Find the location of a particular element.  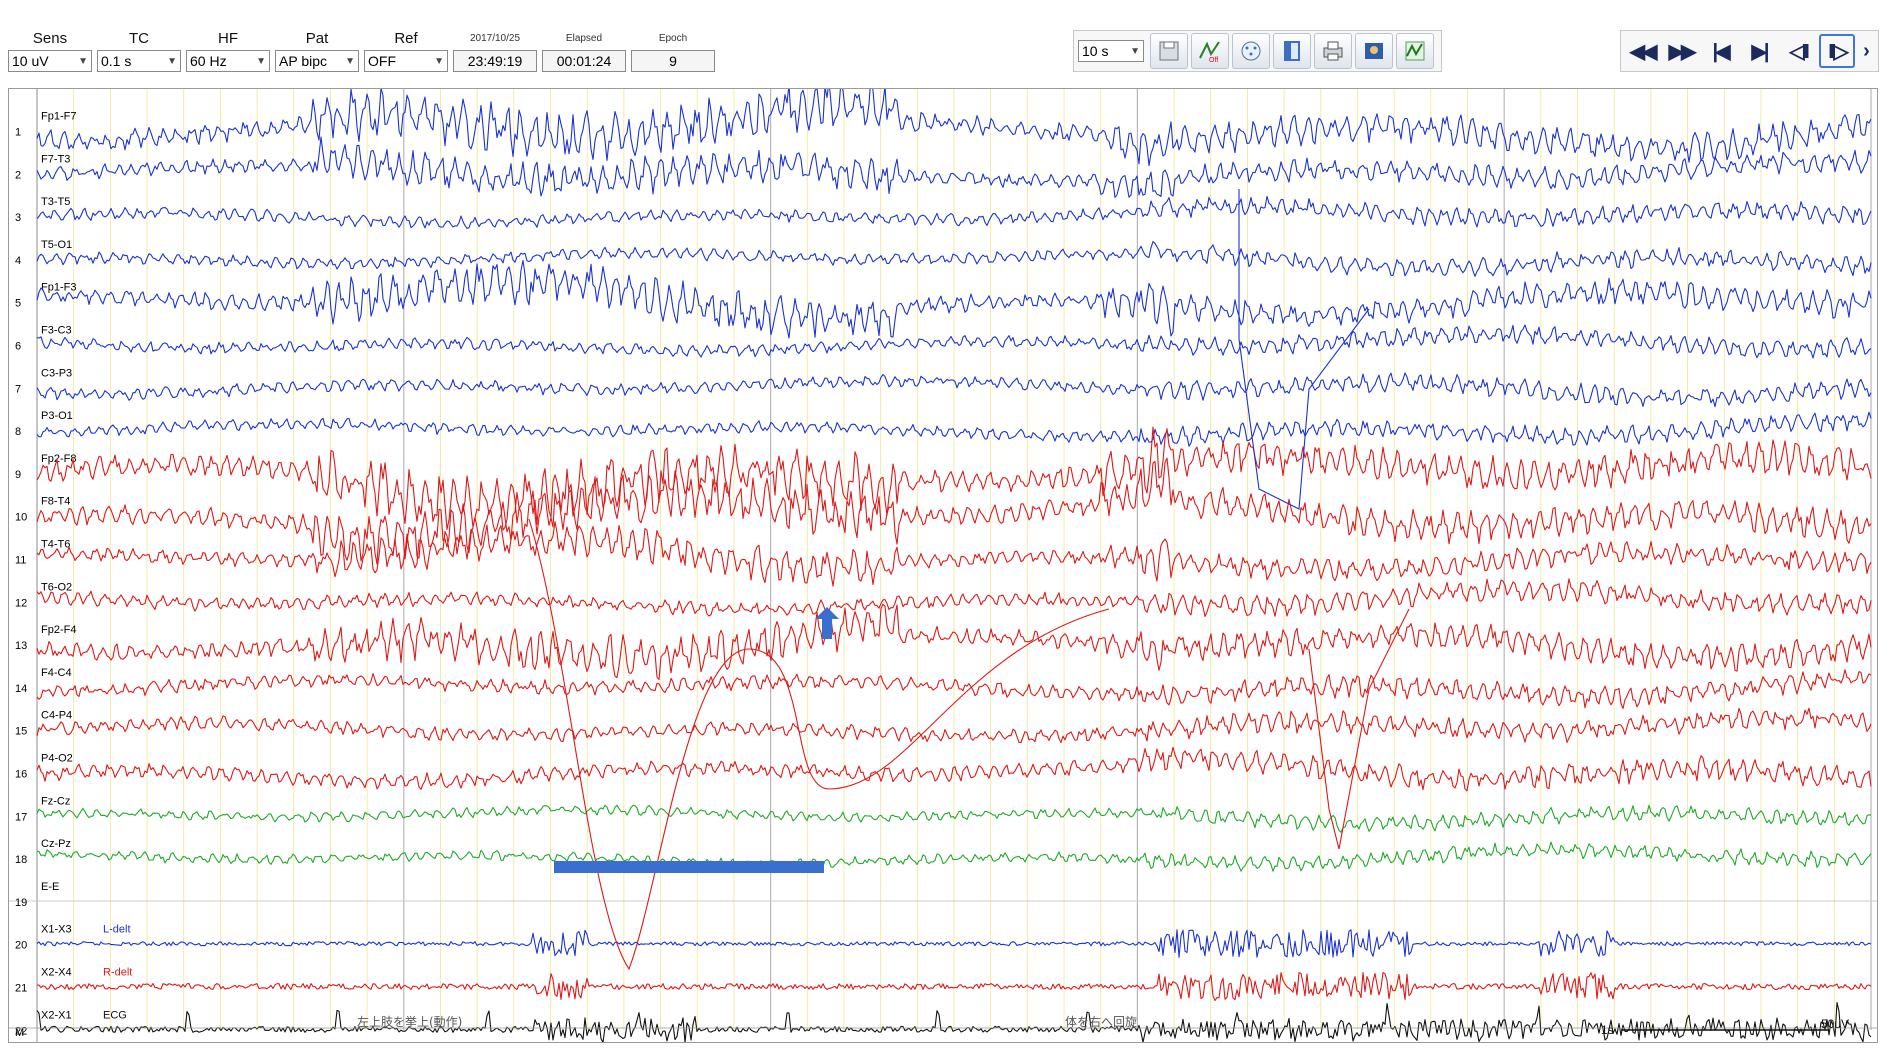

channel-number: 3 is located at coordinates (18, 218).